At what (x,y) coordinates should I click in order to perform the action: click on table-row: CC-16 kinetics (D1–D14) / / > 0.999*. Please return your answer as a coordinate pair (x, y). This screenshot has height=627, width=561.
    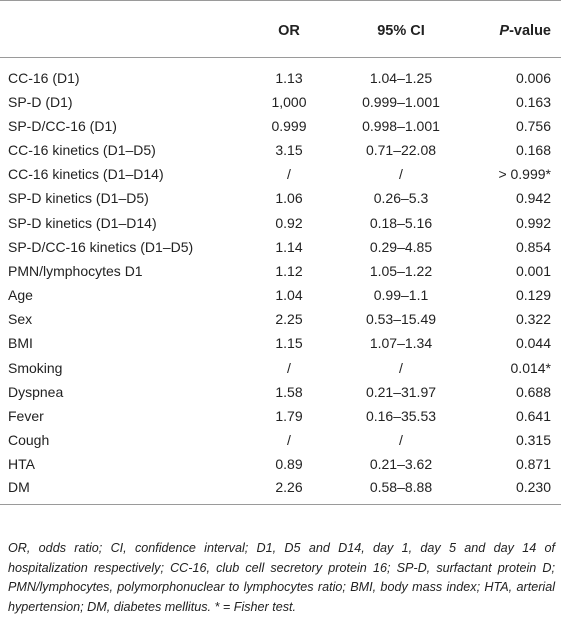
    Looking at the image, I should click on (280, 174).